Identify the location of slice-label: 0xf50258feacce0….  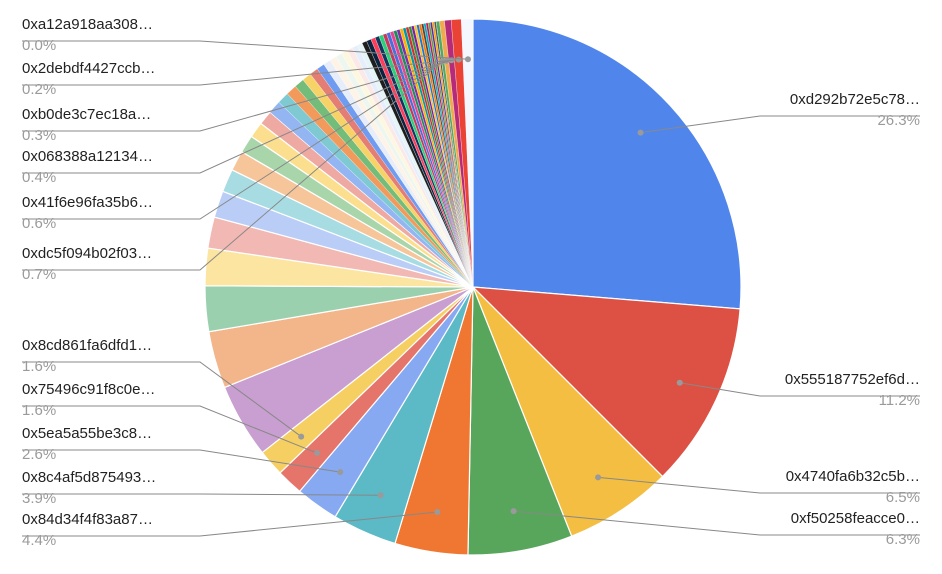
(855, 518).